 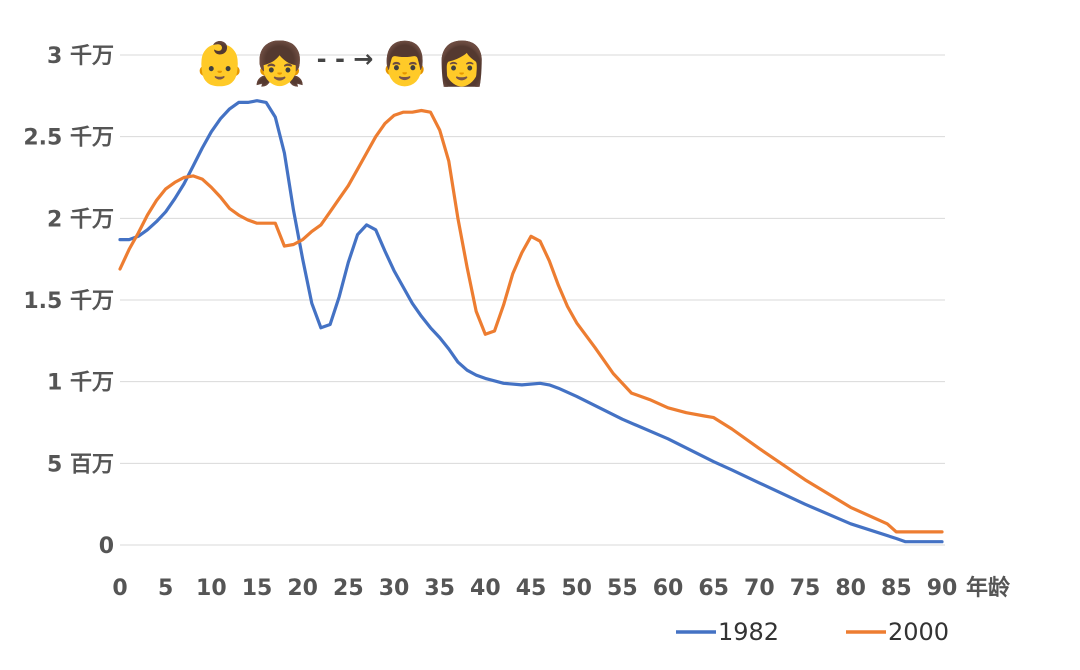 I want to click on x-tick-label: 65, so click(x=713, y=588).